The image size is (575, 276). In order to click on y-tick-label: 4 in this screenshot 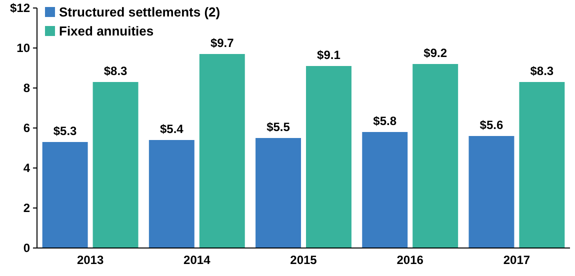, I will do `click(26, 168)`.